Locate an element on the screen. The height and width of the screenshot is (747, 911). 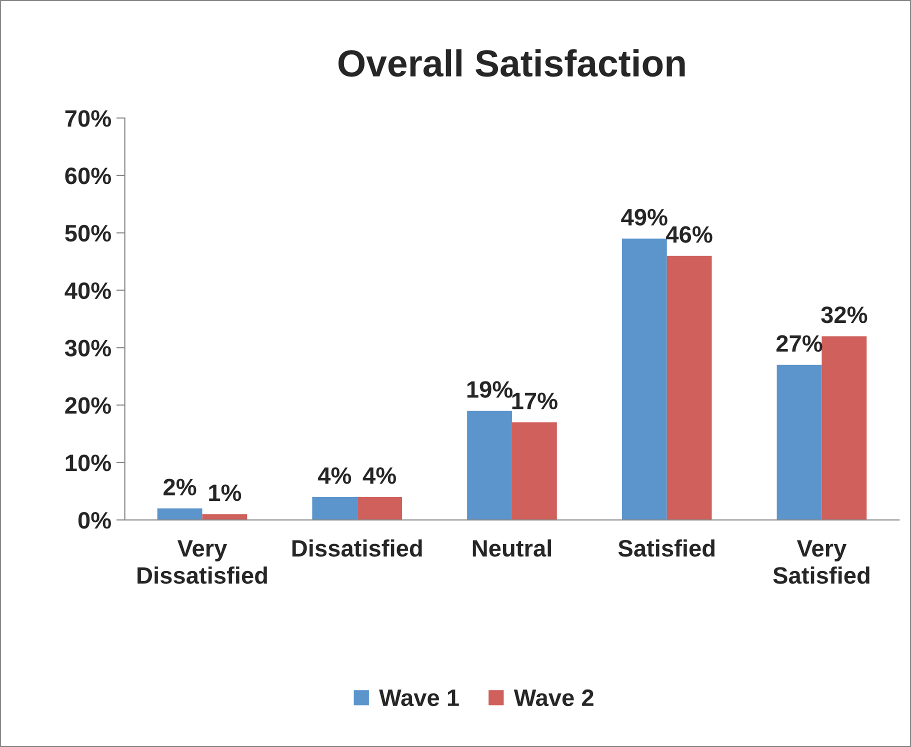
y-tick-label: 20% is located at coordinates (88, 405).